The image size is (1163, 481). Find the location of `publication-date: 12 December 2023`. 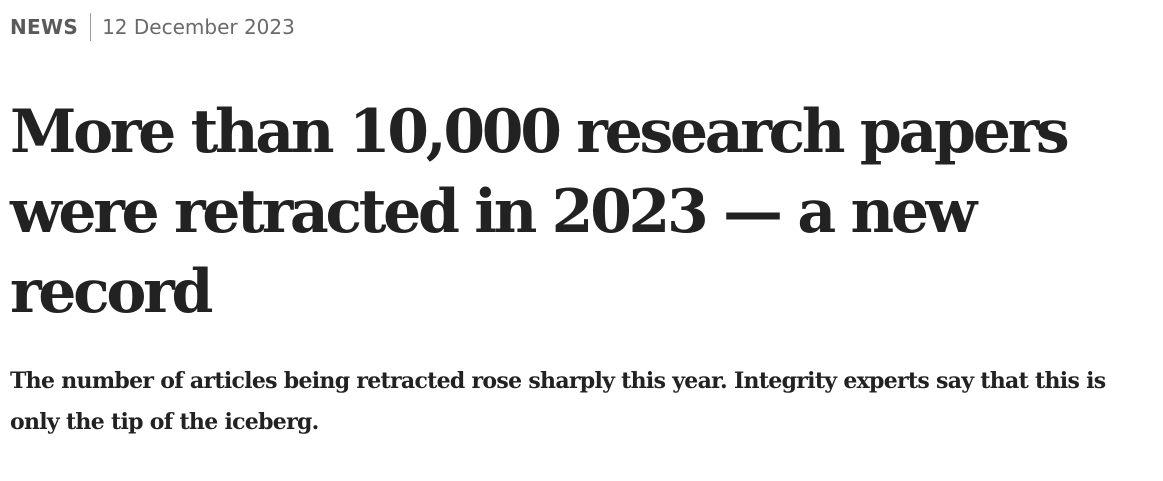

publication-date: 12 December 2023 is located at coordinates (198, 27).